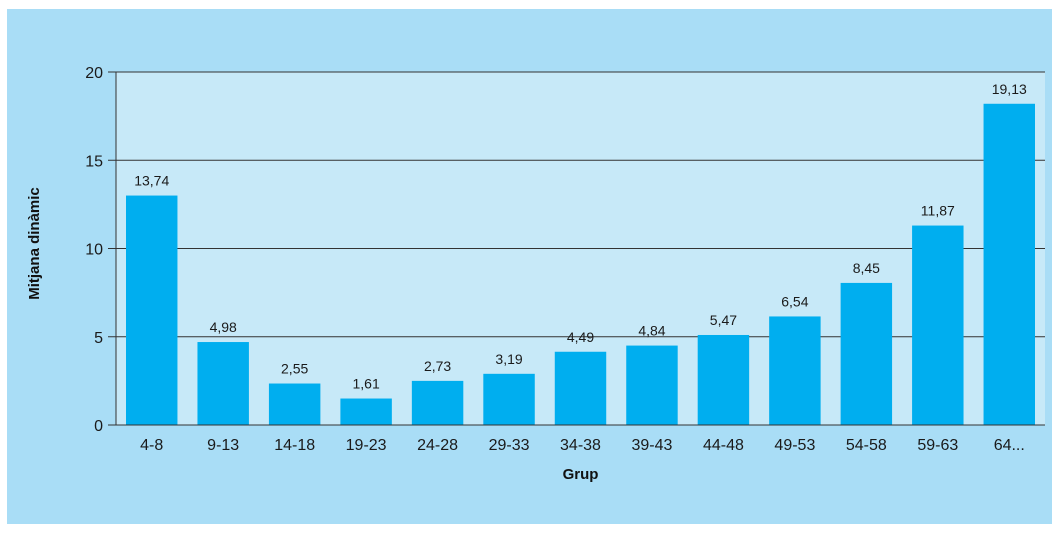 This screenshot has width=1054, height=535. Describe the element at coordinates (581, 474) in the screenshot. I see `x-axis-title: Grup` at that location.